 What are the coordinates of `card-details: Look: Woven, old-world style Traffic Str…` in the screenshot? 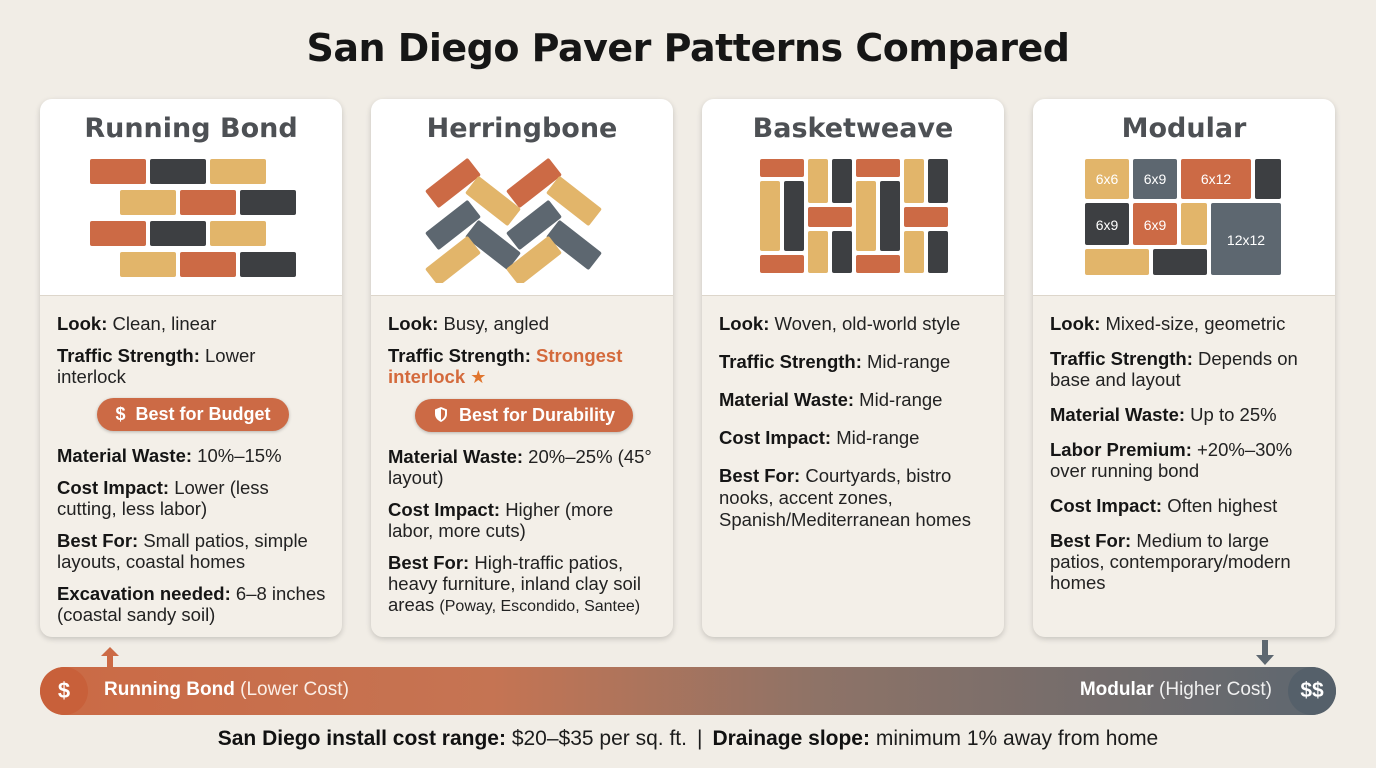 It's located at (855, 427).